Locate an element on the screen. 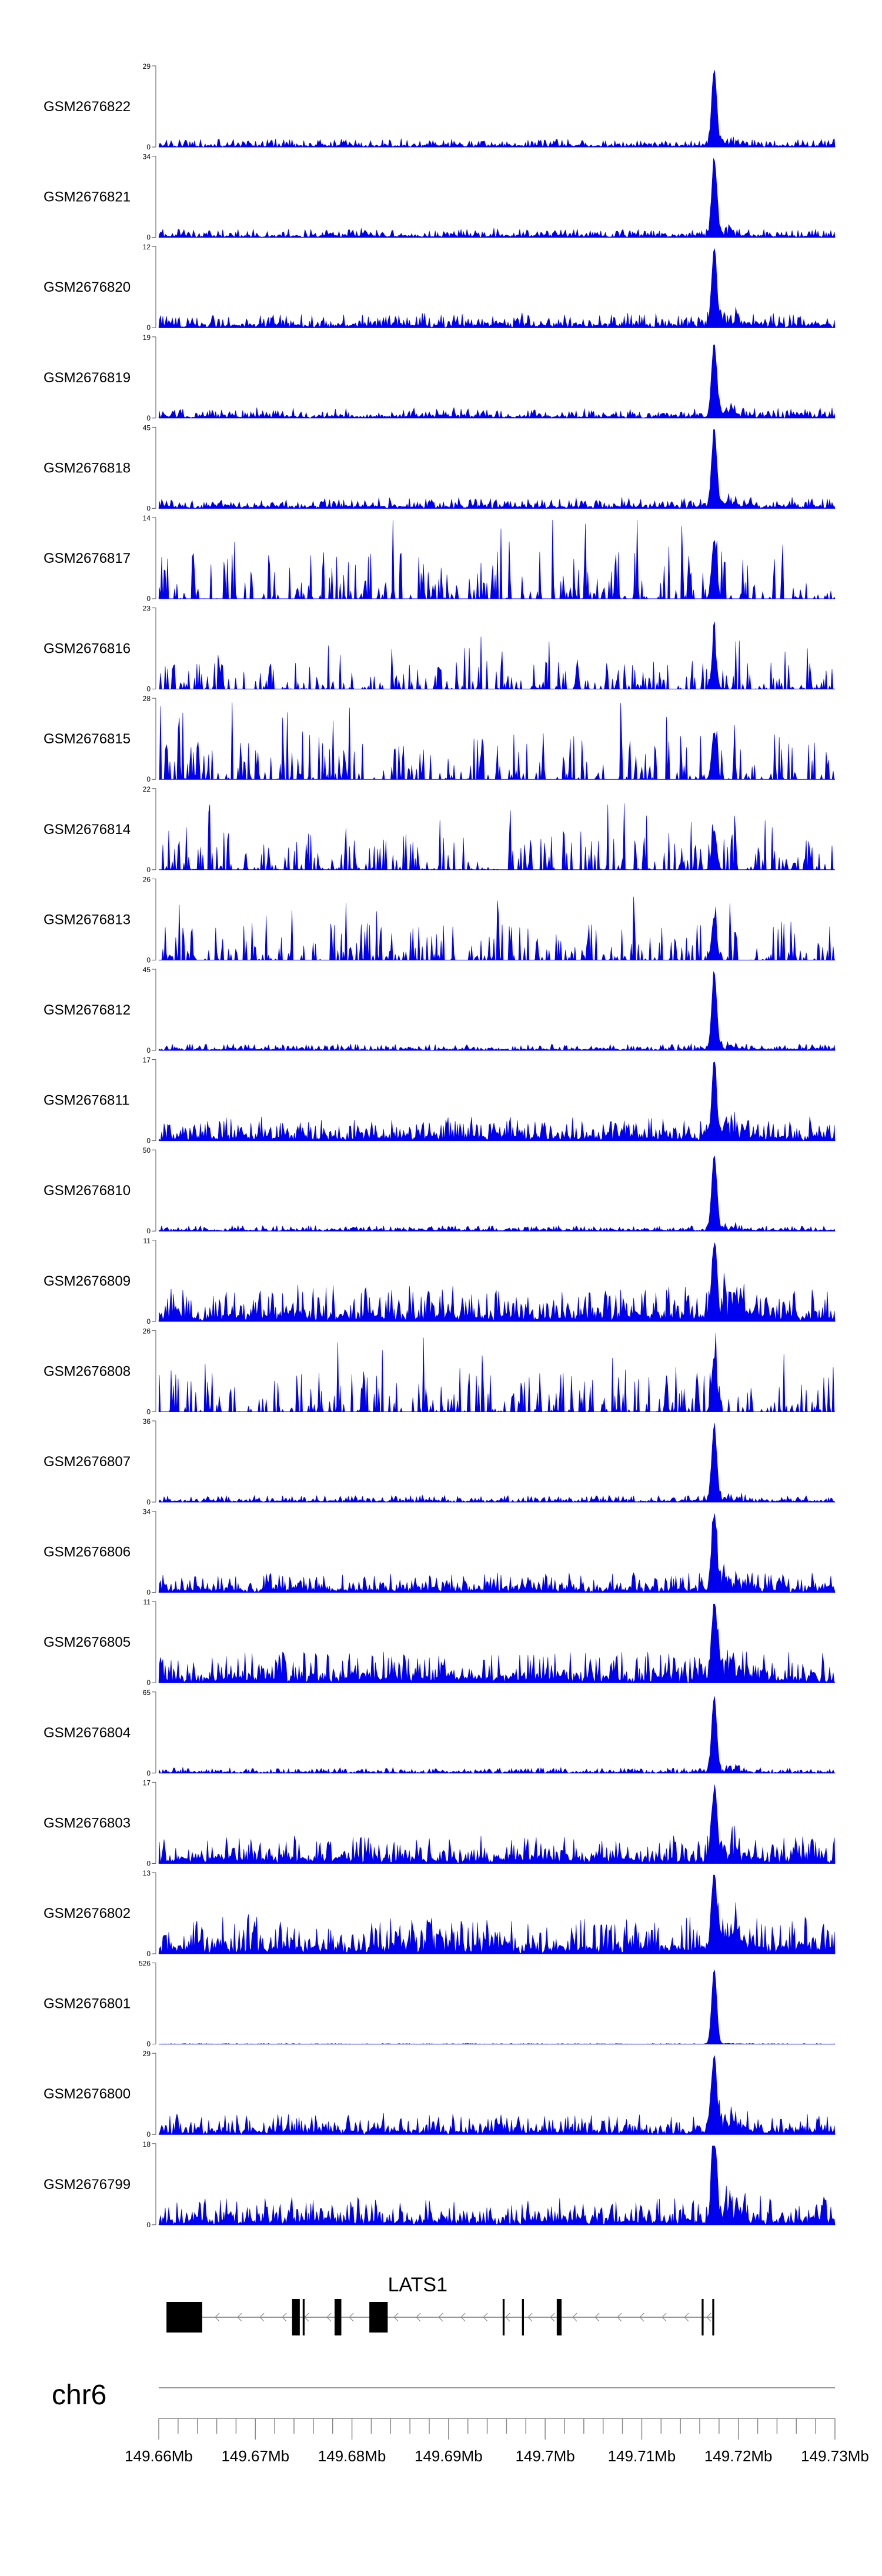 This screenshot has height=2576, width=882. track-GSM2676813: GSM2676813 26 0 is located at coordinates (440, 919).